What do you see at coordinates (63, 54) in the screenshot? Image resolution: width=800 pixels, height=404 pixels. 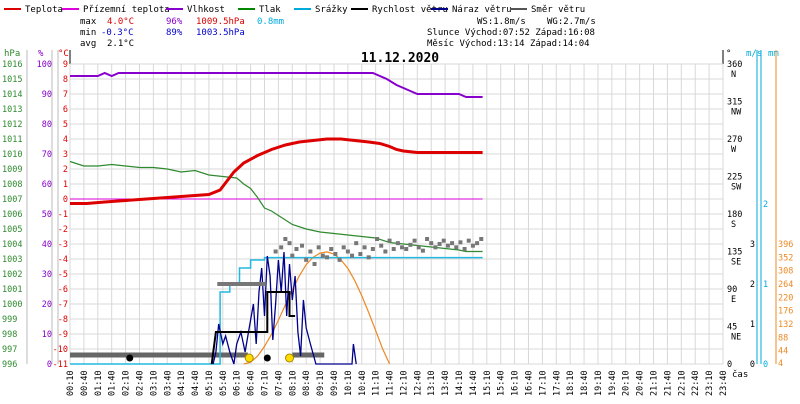 I see `axis-label-degc: °C` at bounding box center [63, 54].